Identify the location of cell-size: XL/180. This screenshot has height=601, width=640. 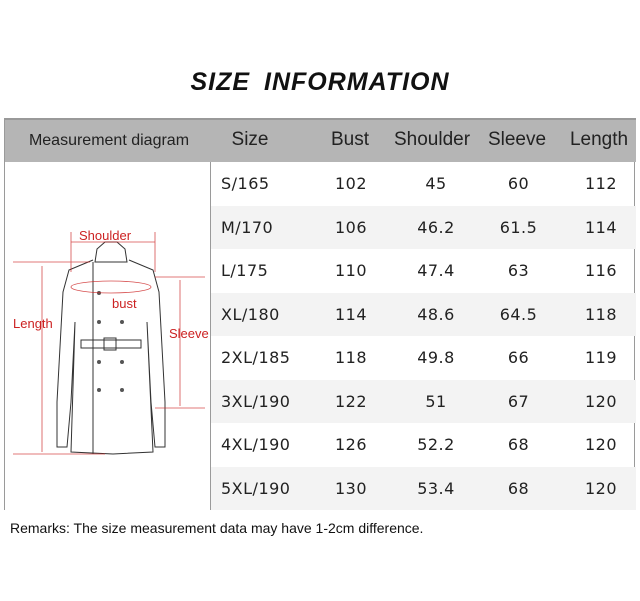
(250, 314).